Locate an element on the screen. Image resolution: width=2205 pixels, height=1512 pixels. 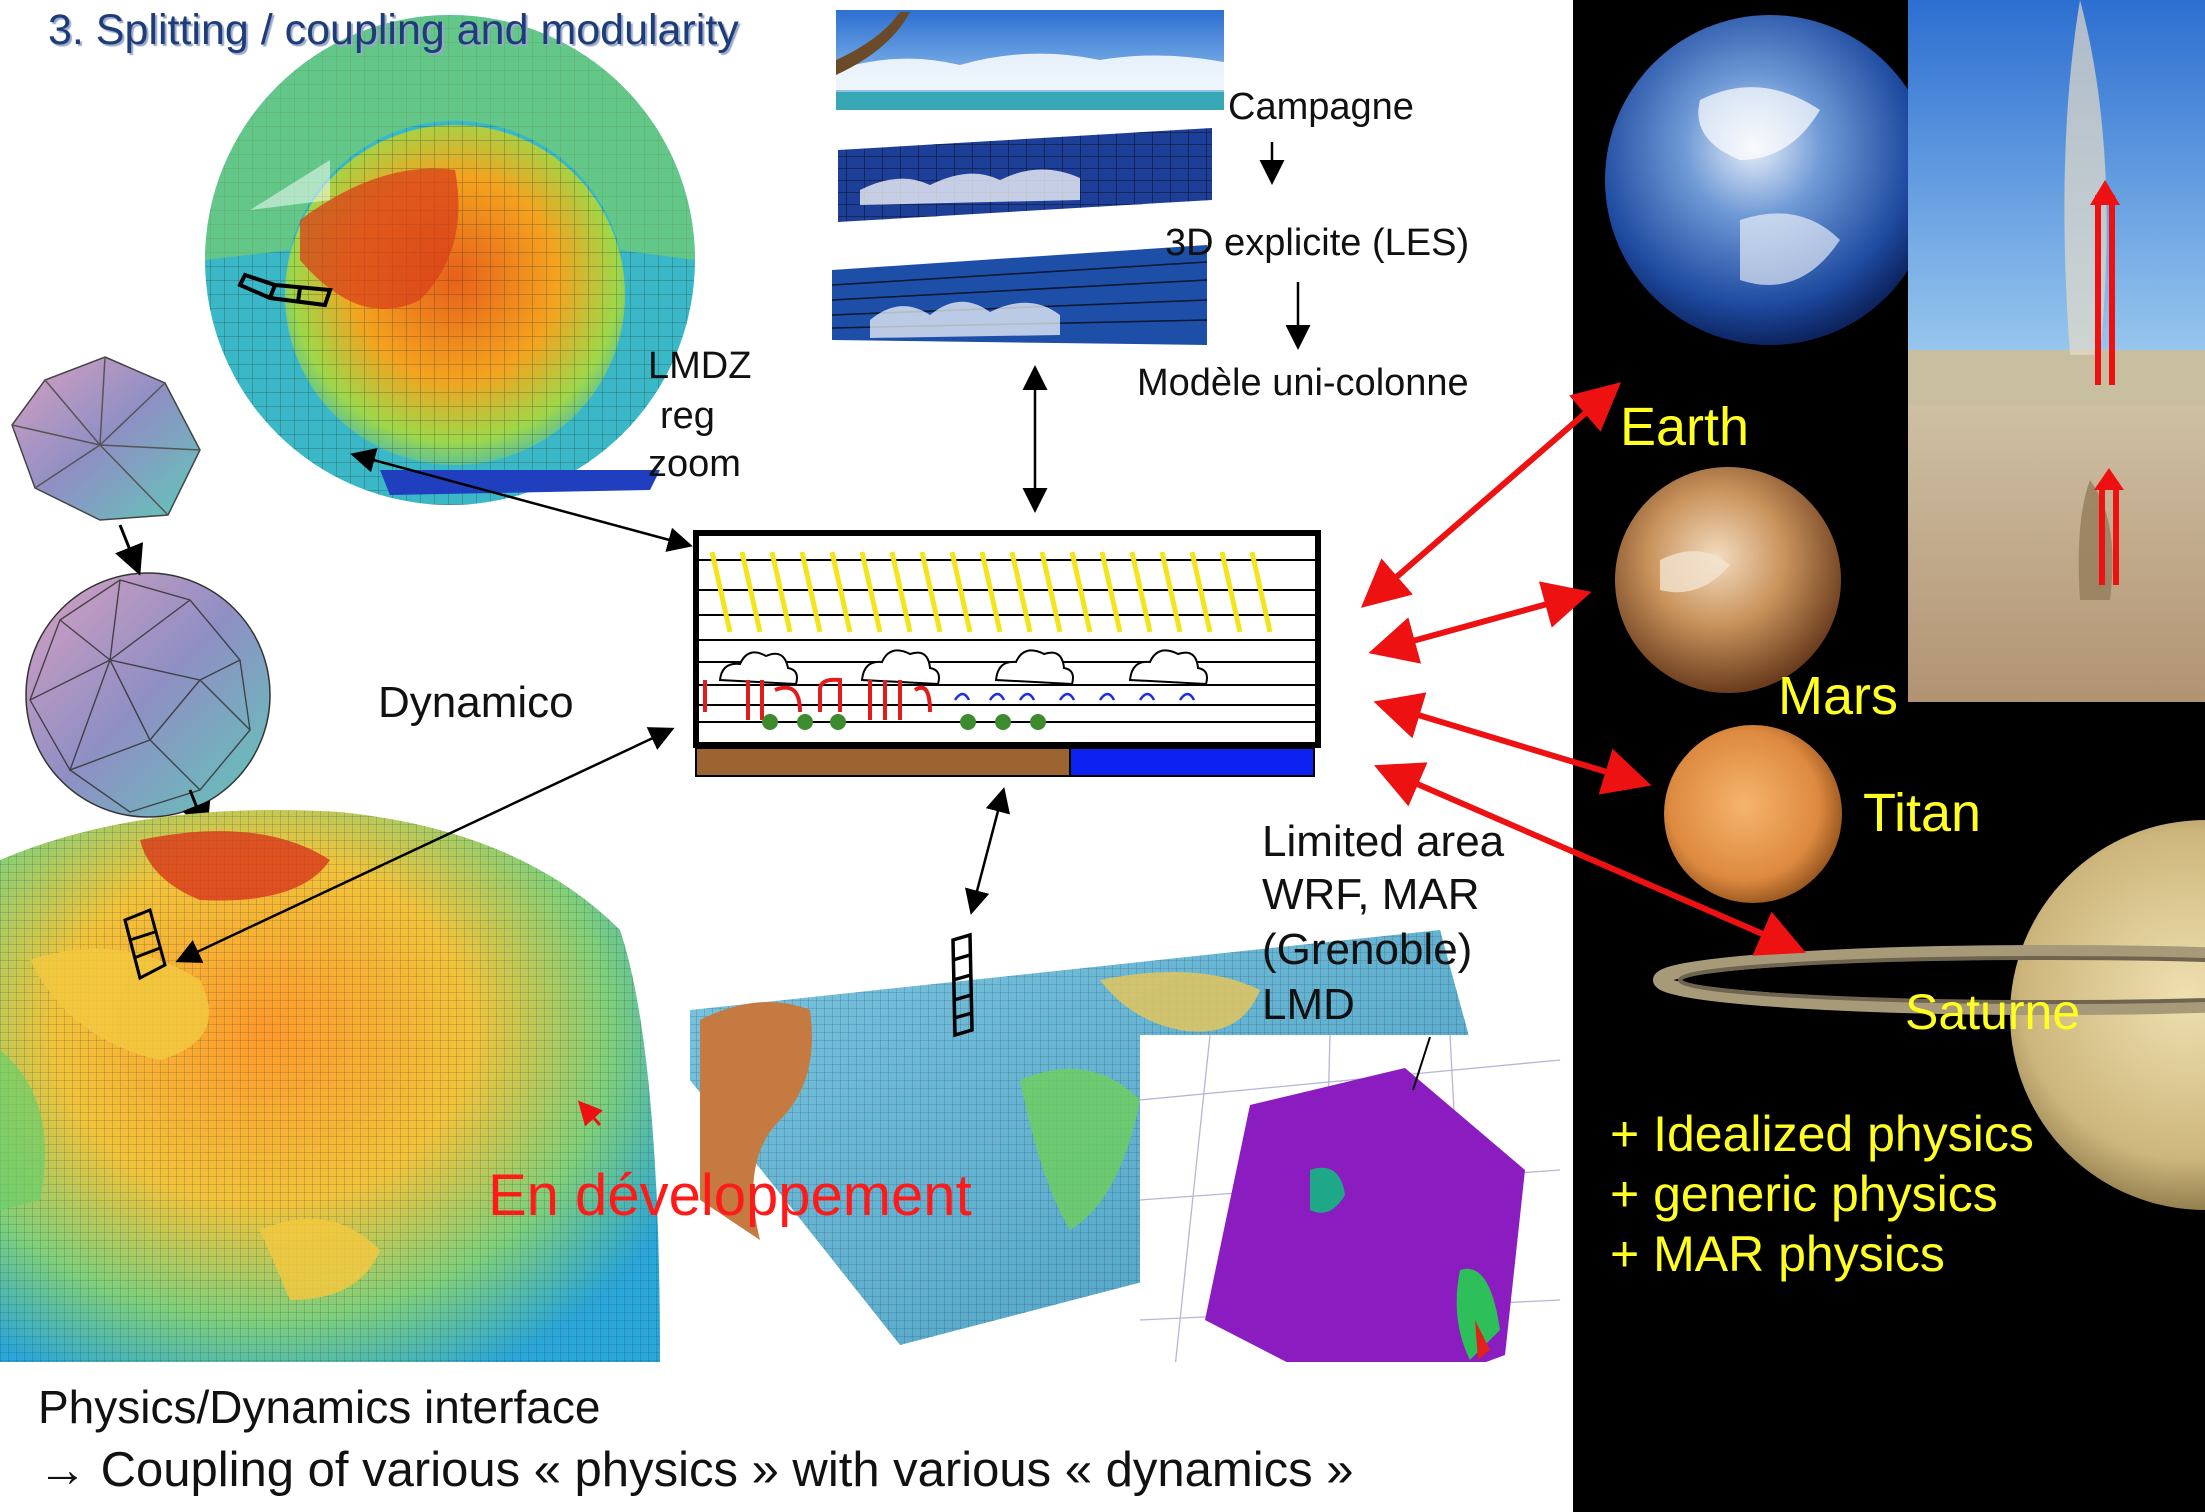
limited-area-label: Limited area is located at coordinates (1383, 841).